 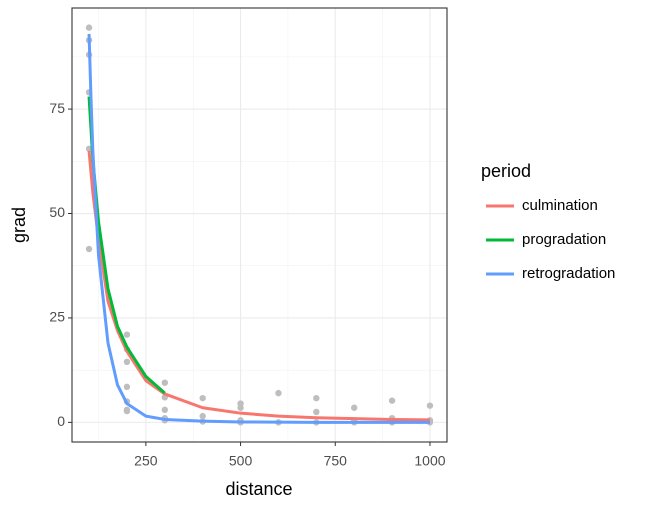 I want to click on x-tick-label: 750, so click(x=336, y=461).